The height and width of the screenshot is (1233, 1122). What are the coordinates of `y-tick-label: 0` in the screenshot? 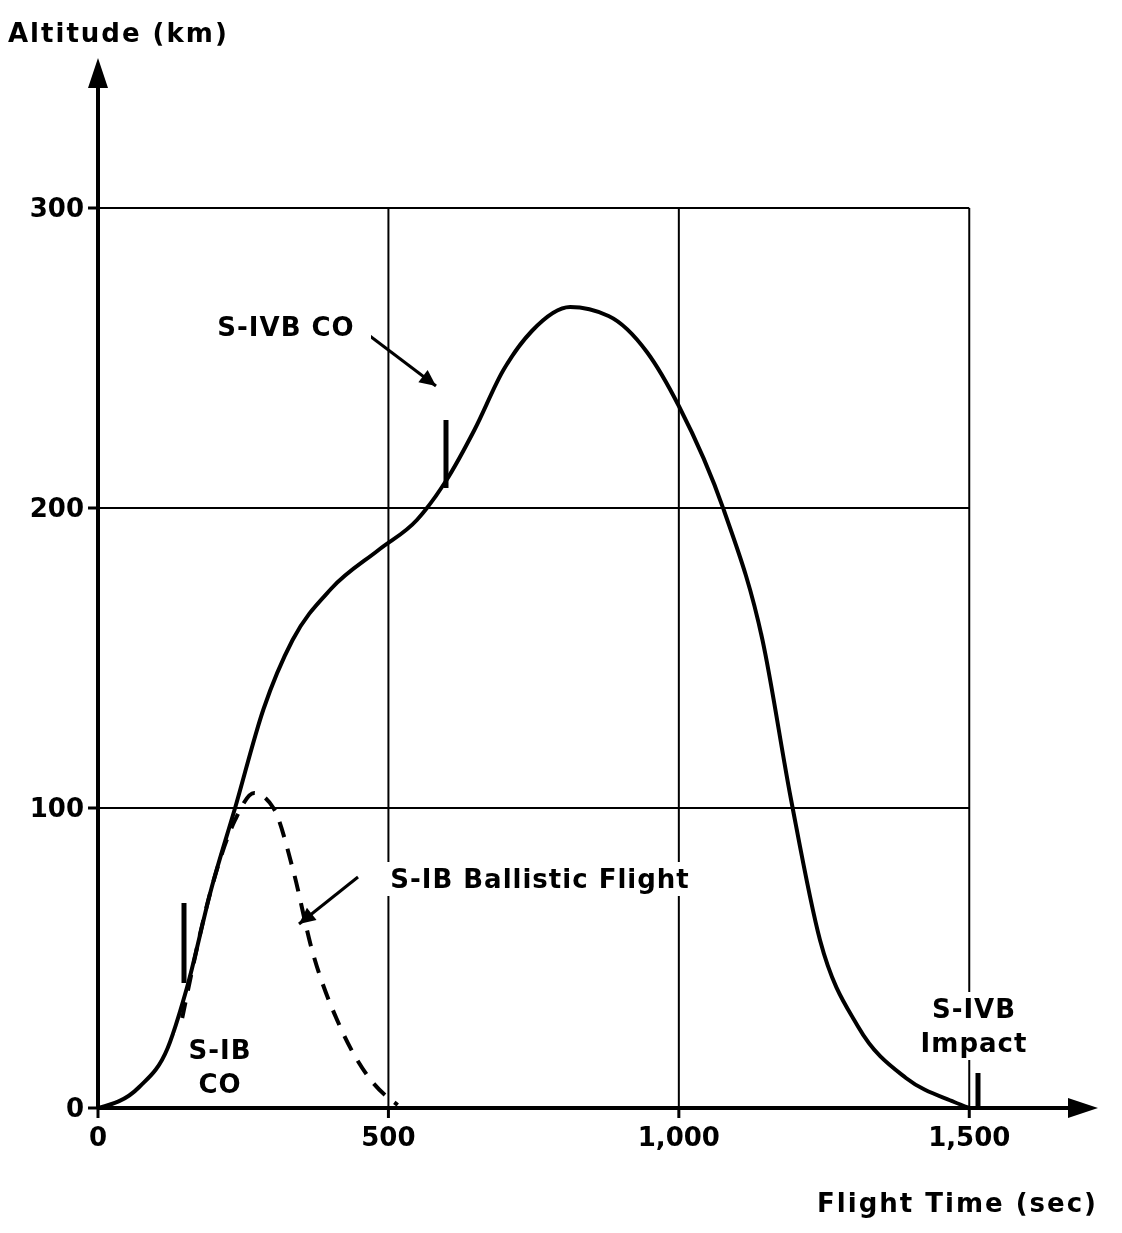 It's located at (74, 1108).